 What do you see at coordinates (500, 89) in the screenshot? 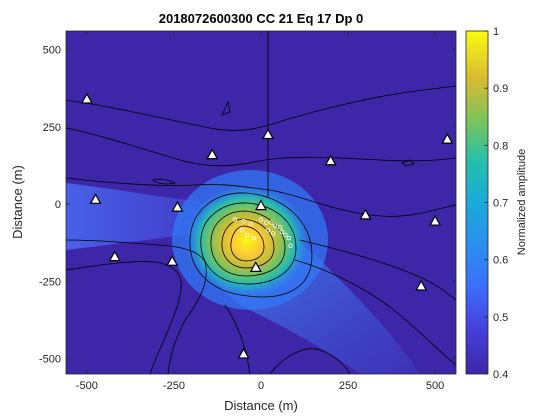
I see `colorbar-tick-label: 0.9` at bounding box center [500, 89].